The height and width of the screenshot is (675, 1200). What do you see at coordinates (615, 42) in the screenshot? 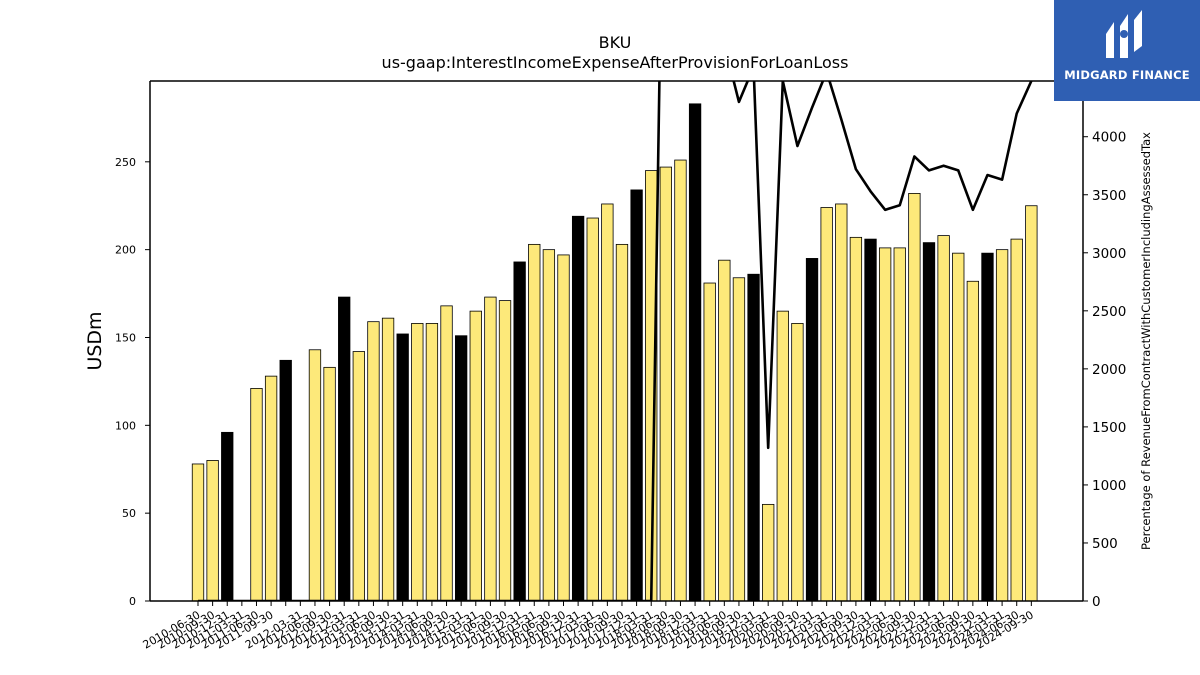
I see `chart-title: BKU` at bounding box center [615, 42].